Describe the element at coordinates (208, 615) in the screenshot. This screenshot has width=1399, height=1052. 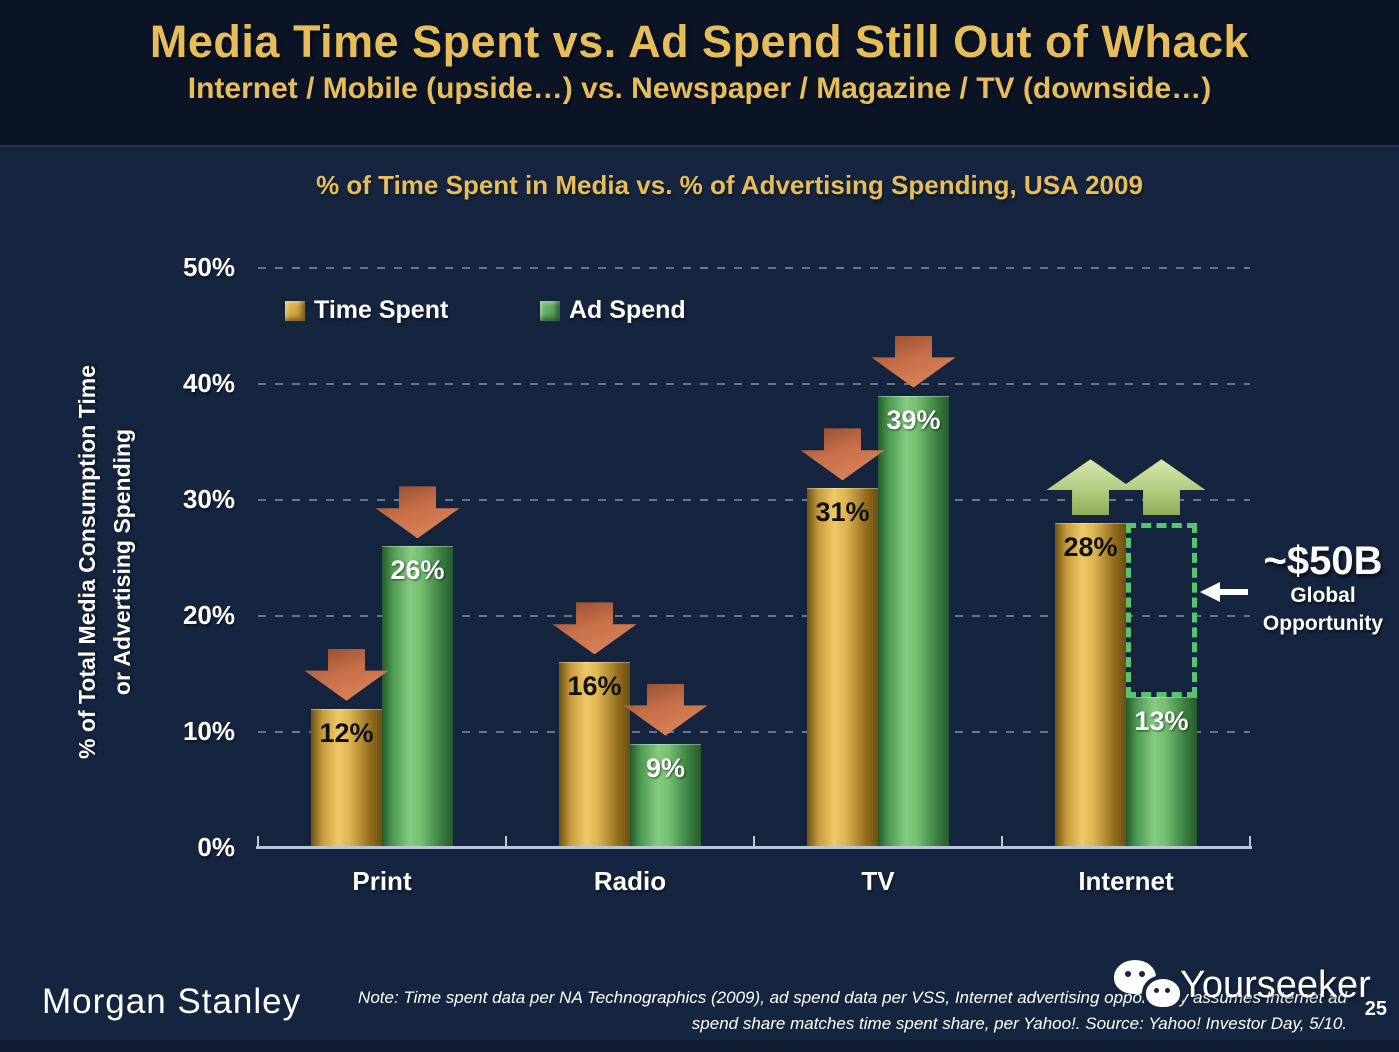
I see `y-tick-label: 20%` at that location.